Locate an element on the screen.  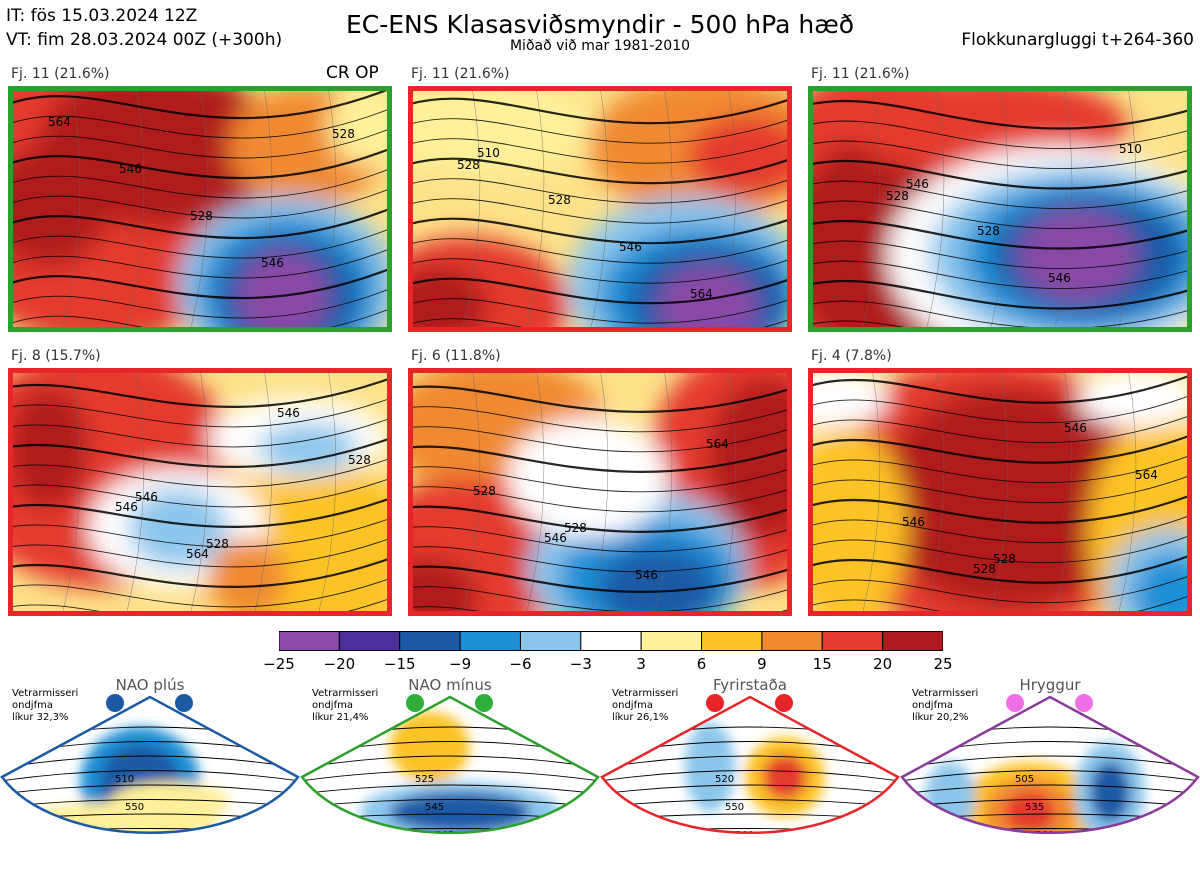
colorbar-tick-label: −25 is located at coordinates (279, 664).